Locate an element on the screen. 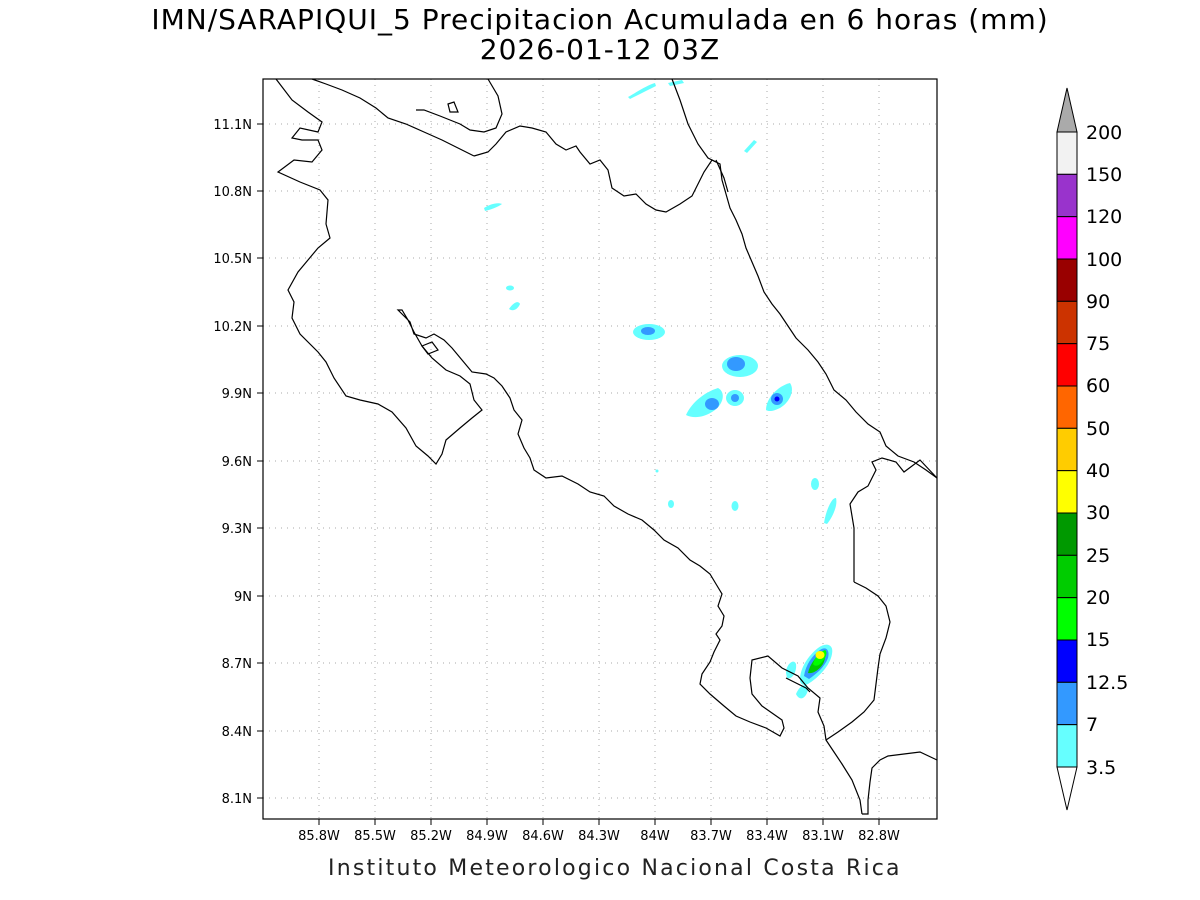 Image resolution: width=1200 pixels, height=900 pixels. colorbar-label: 40 is located at coordinates (1098, 471).